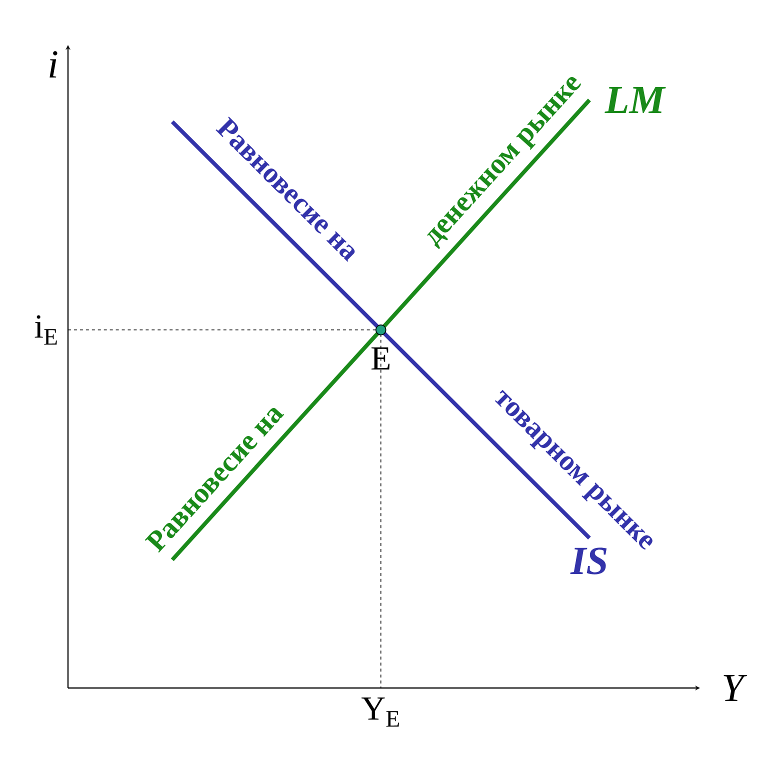  I want to click on x-axis-title: Y, so click(736, 688).